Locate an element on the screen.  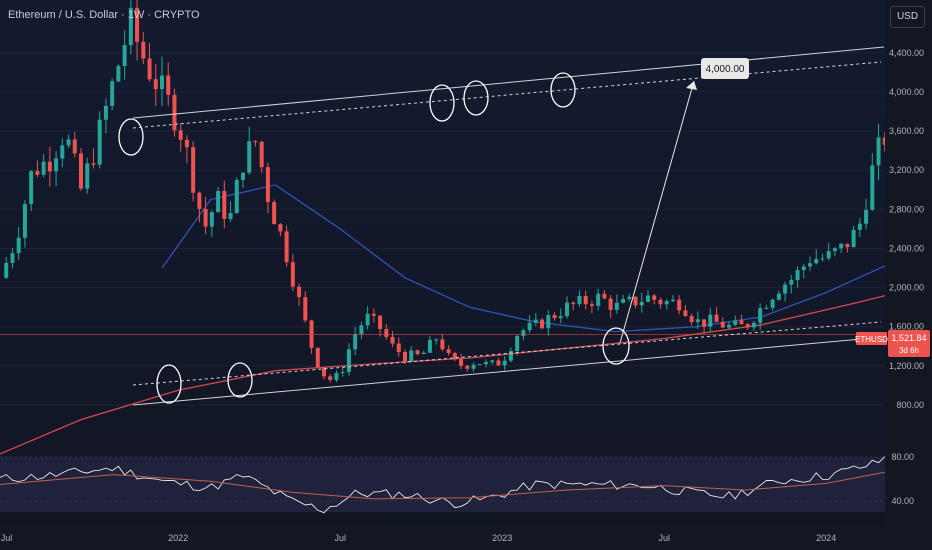
price-axis-bg is located at coordinates (908, 275).